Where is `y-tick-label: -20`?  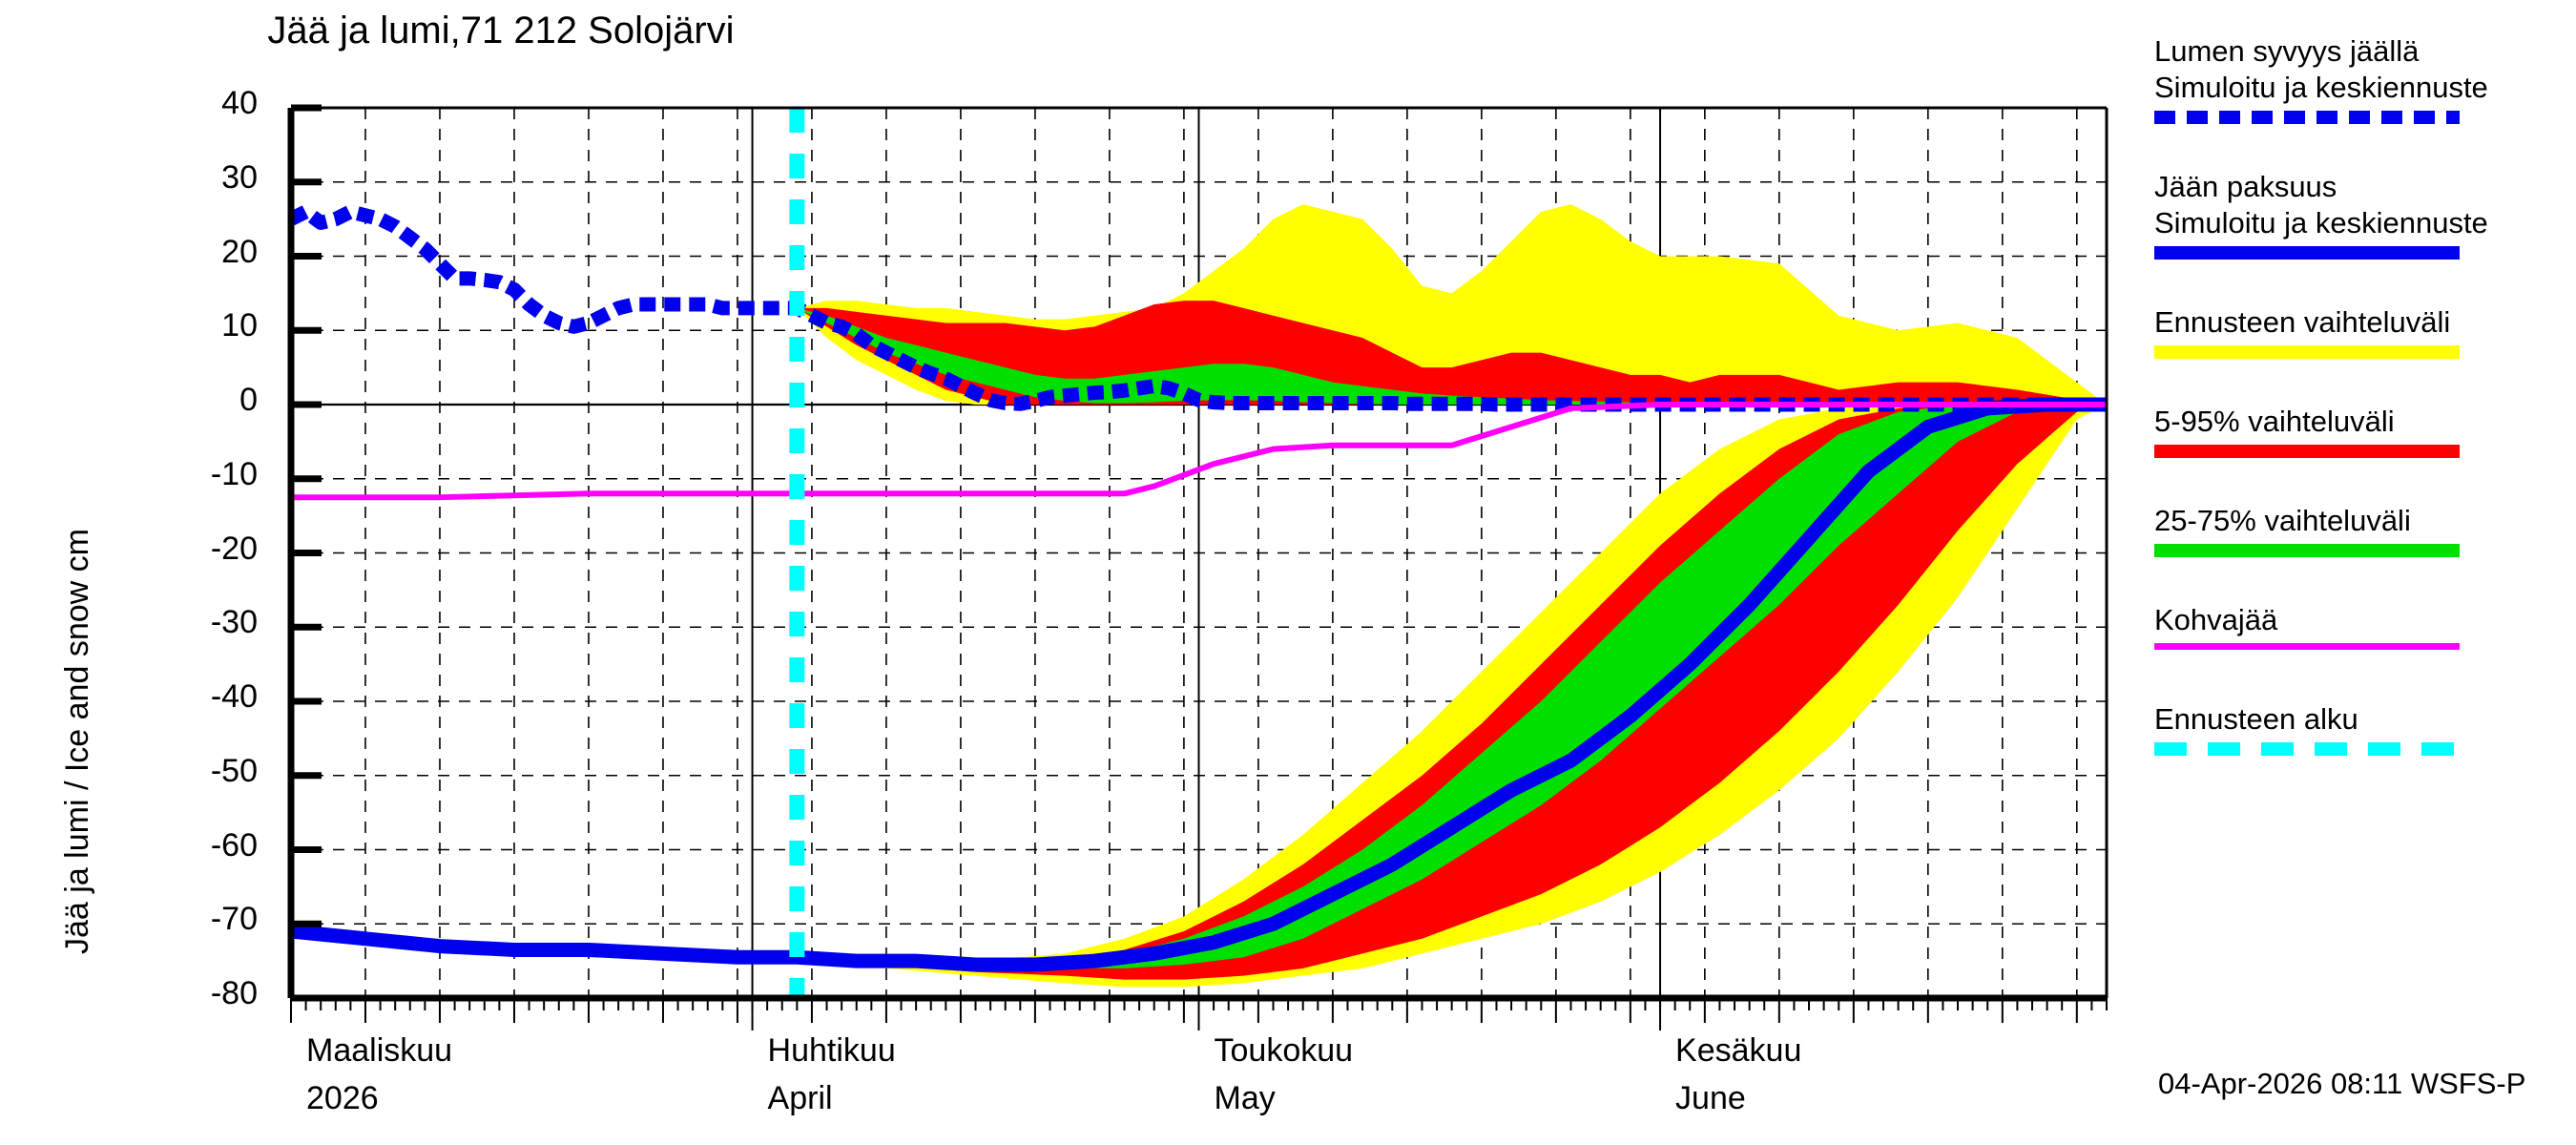 y-tick-label: -20 is located at coordinates (234, 548).